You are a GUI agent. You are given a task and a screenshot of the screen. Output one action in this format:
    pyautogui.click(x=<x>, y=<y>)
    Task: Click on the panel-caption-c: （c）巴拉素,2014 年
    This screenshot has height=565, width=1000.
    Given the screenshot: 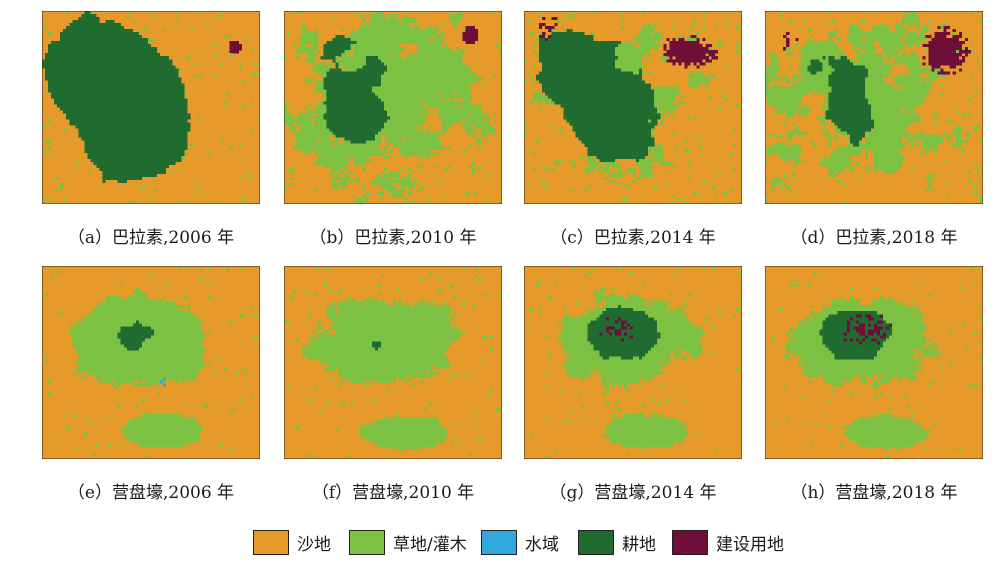 What is the action you would take?
    pyautogui.click(x=633, y=238)
    